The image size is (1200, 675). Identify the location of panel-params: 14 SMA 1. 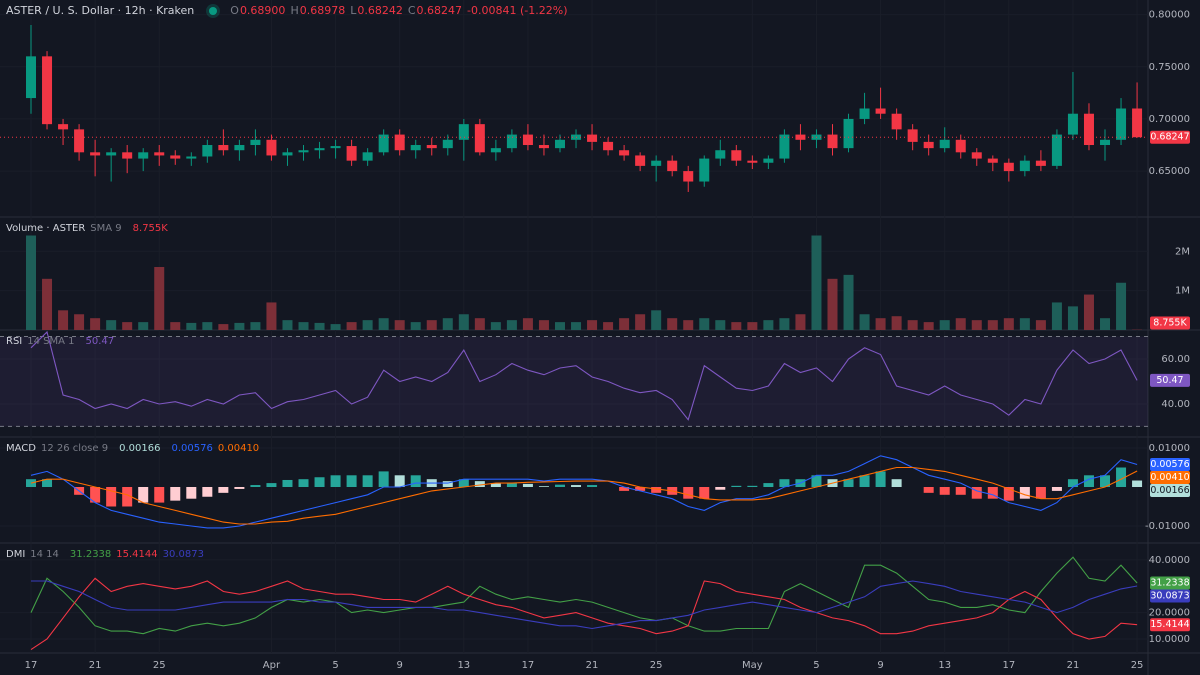
(51, 341).